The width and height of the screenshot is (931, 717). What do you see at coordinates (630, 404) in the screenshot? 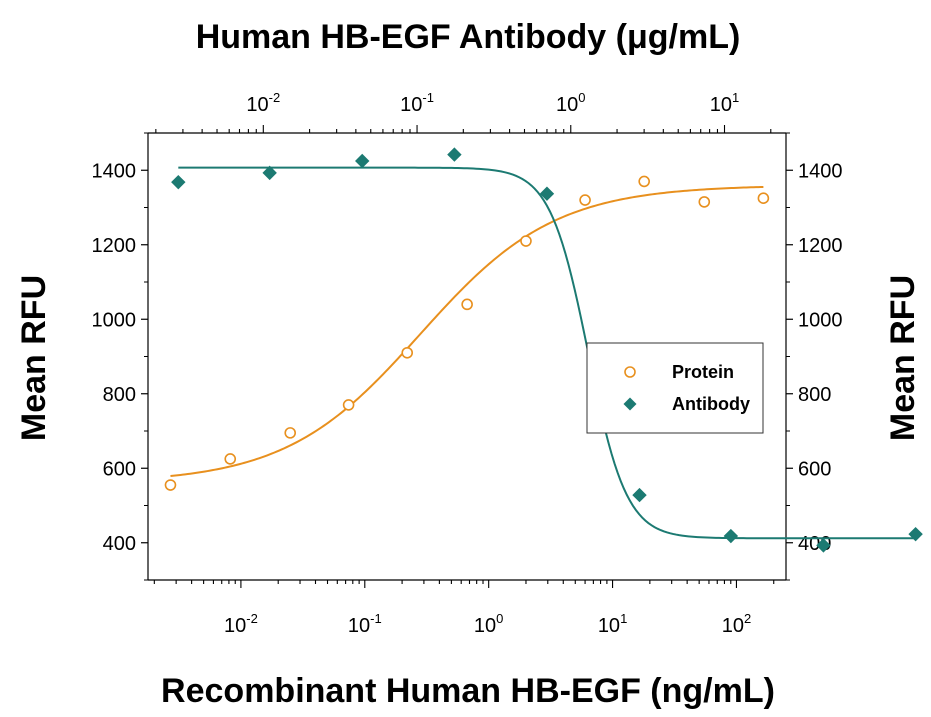
I see `legend-marker-antibody` at bounding box center [630, 404].